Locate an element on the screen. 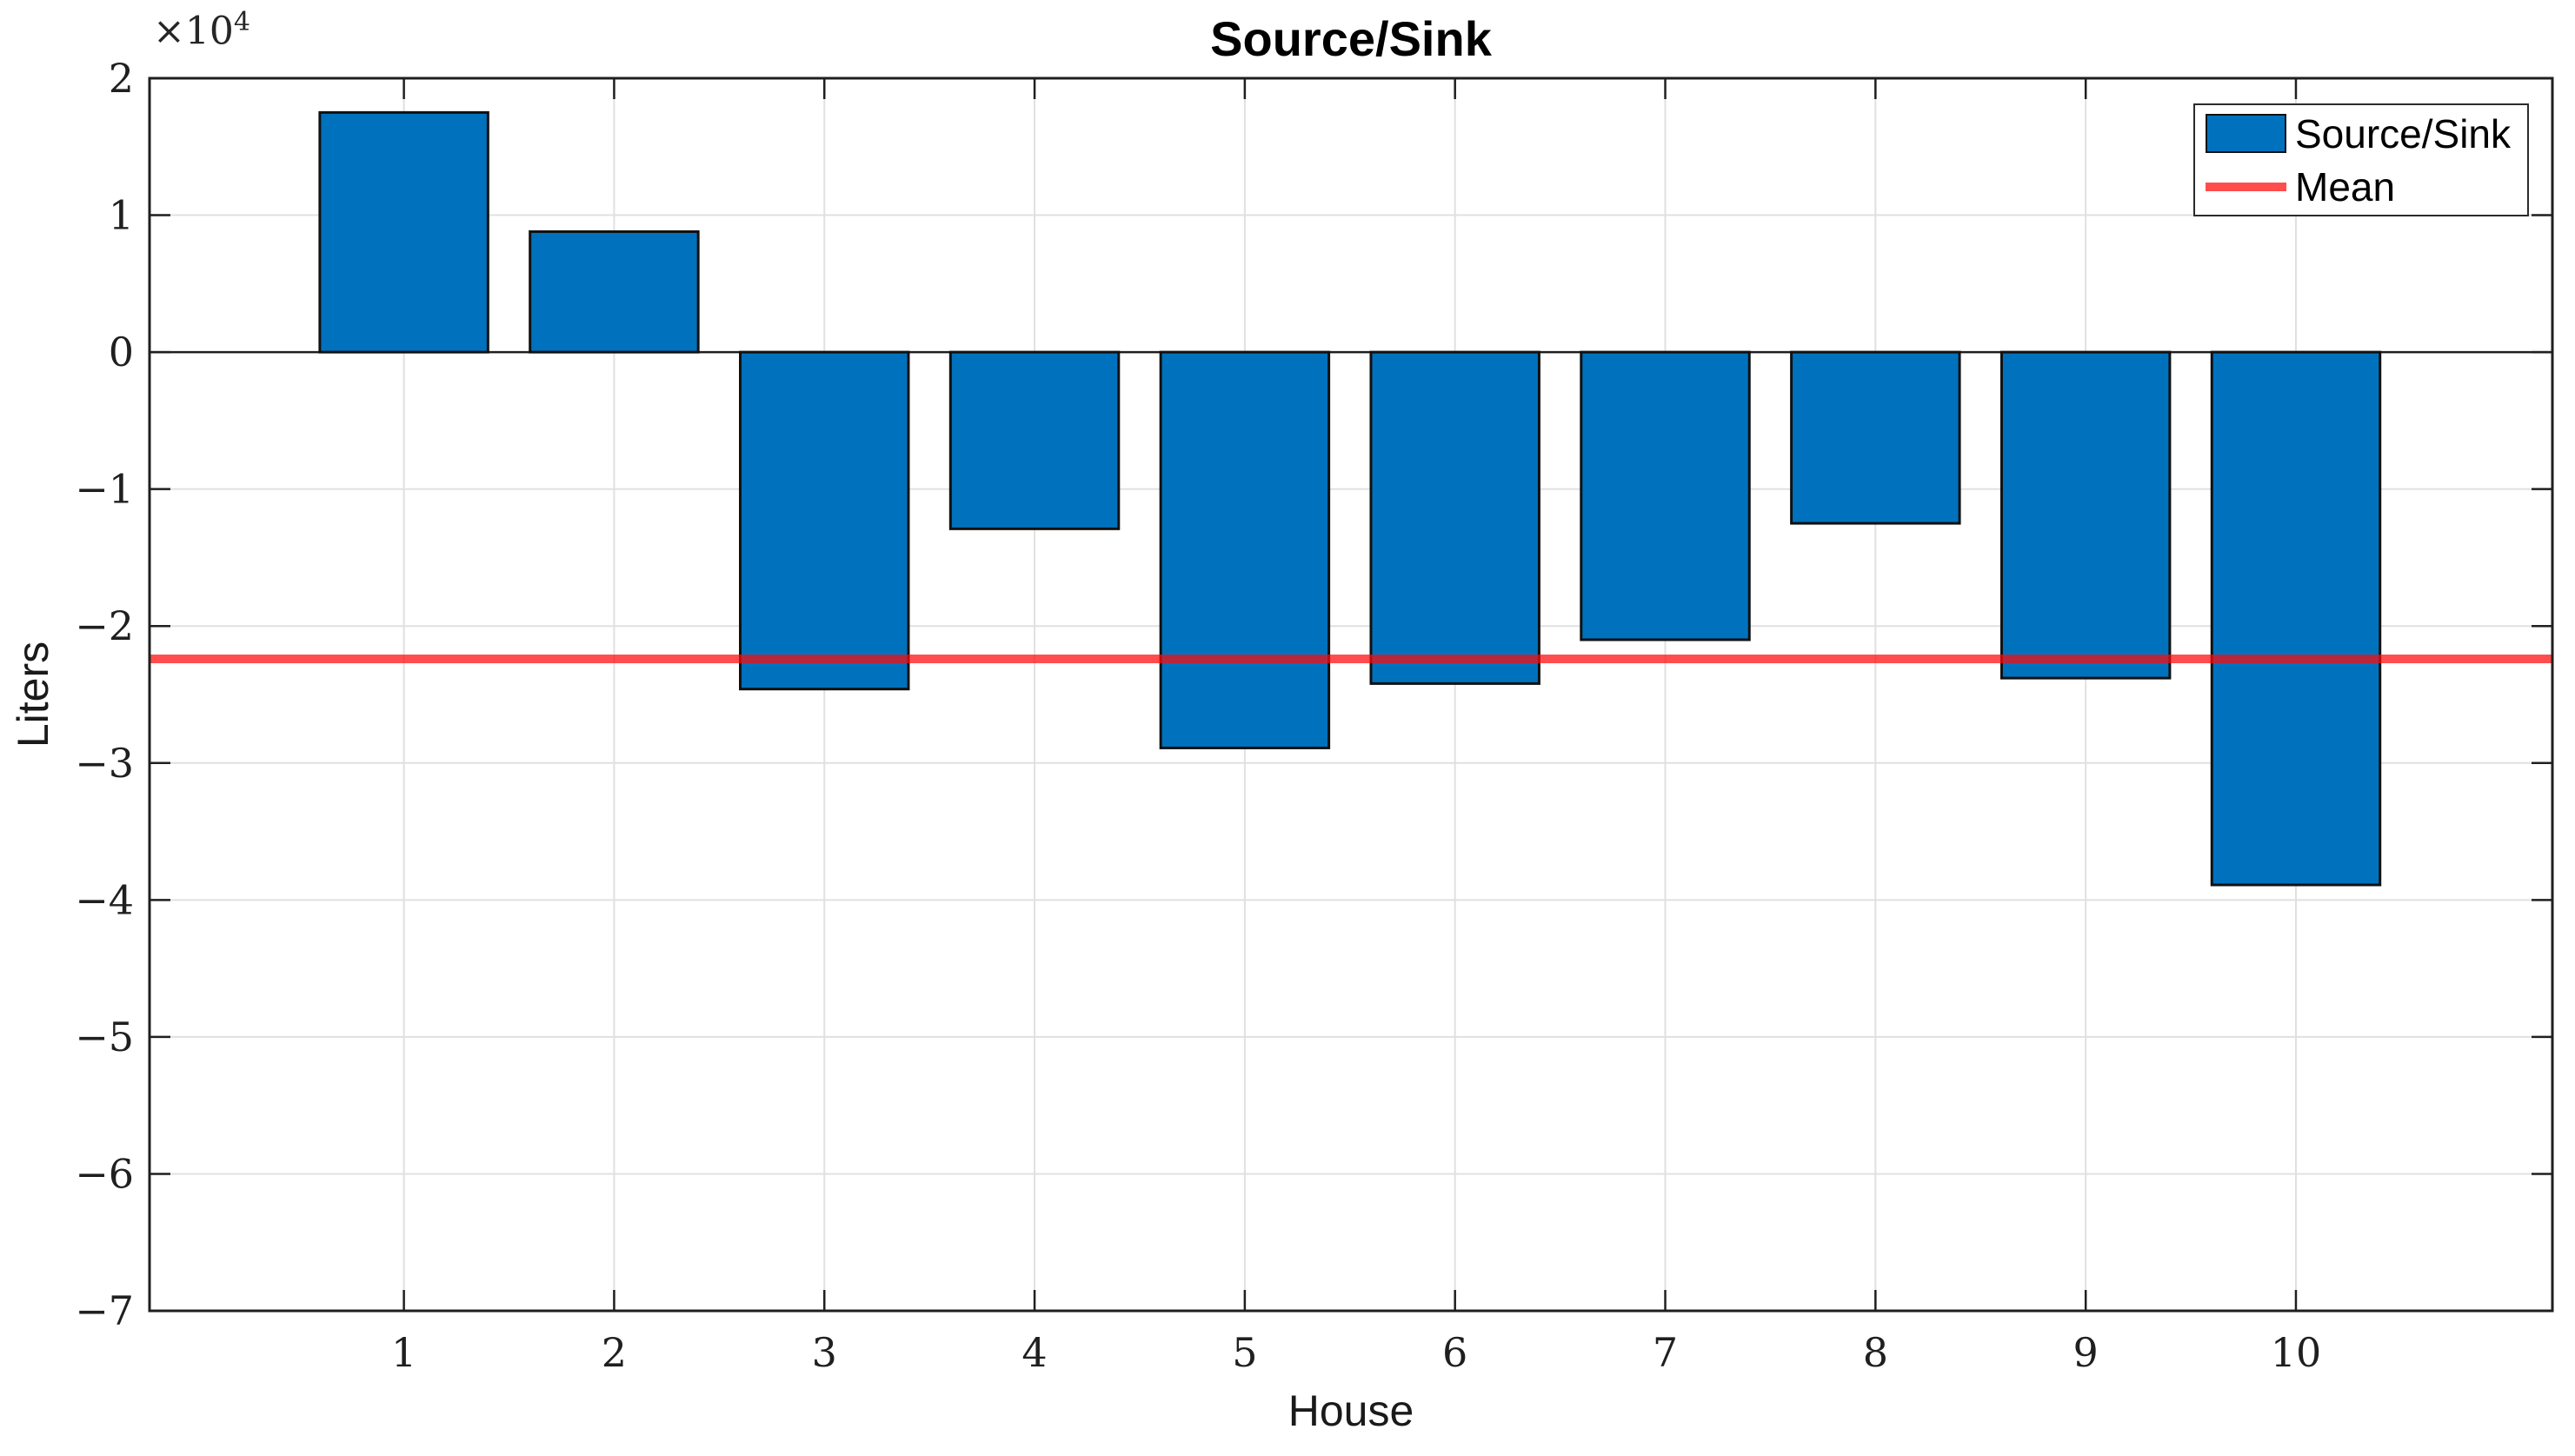  x-tick-label: 3 is located at coordinates (824, 1352).